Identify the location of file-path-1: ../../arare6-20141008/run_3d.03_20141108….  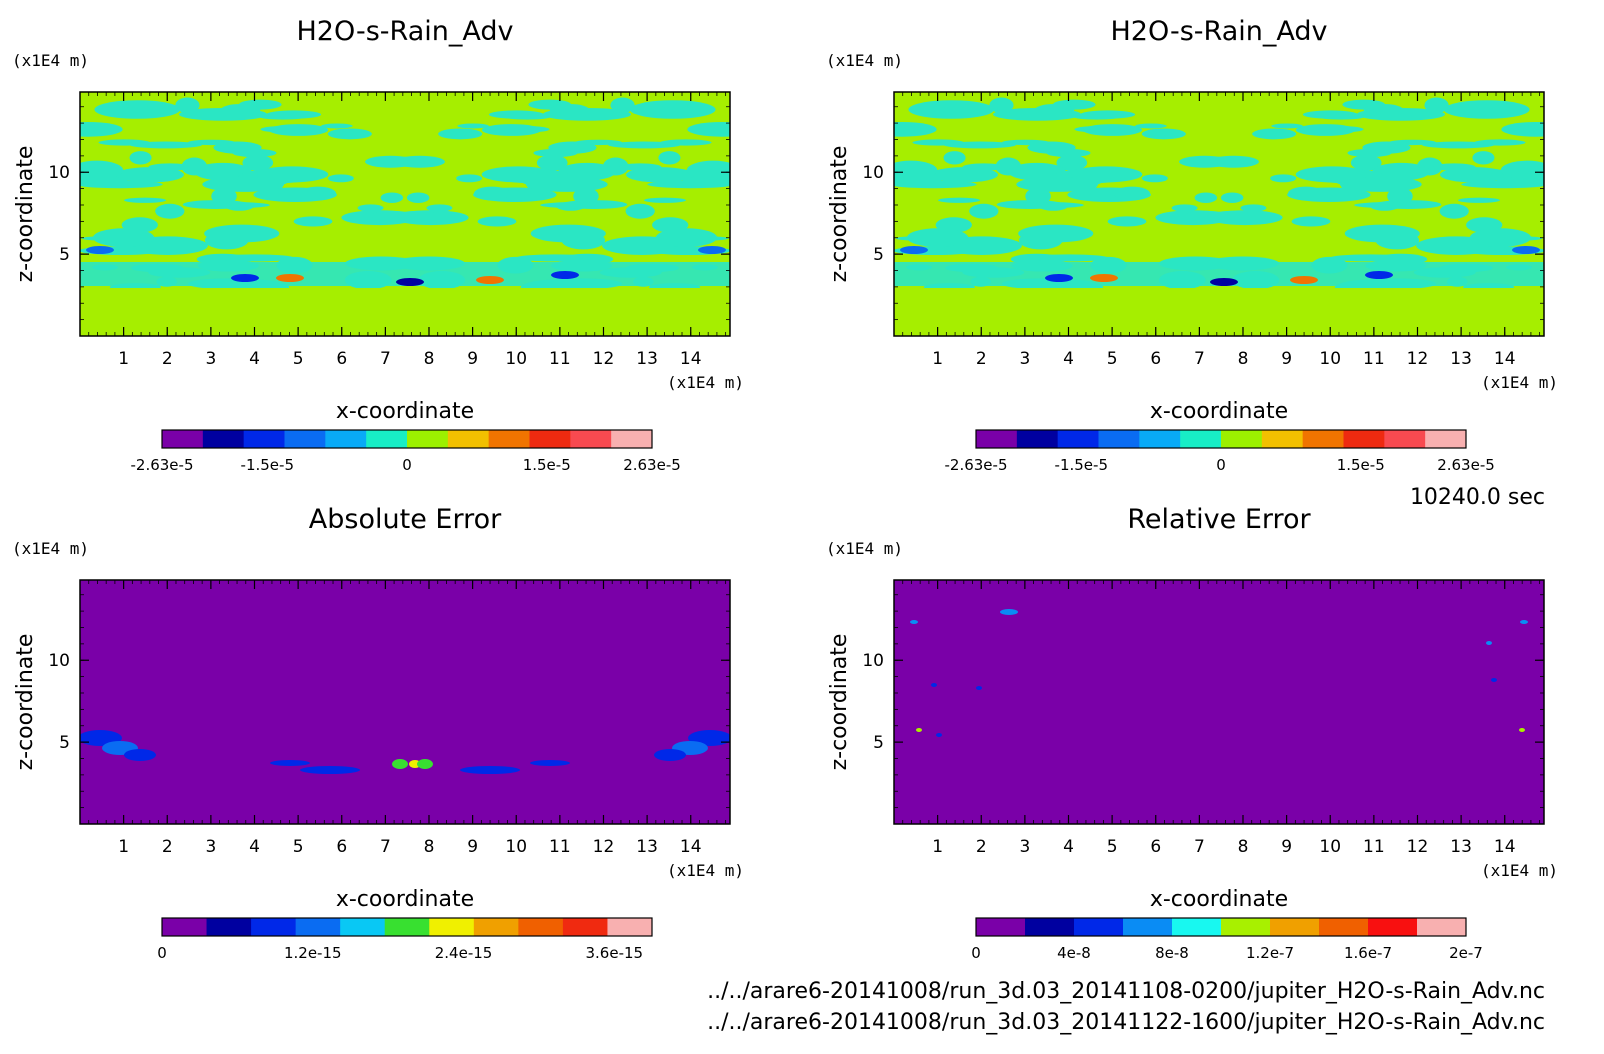
(1126, 991).